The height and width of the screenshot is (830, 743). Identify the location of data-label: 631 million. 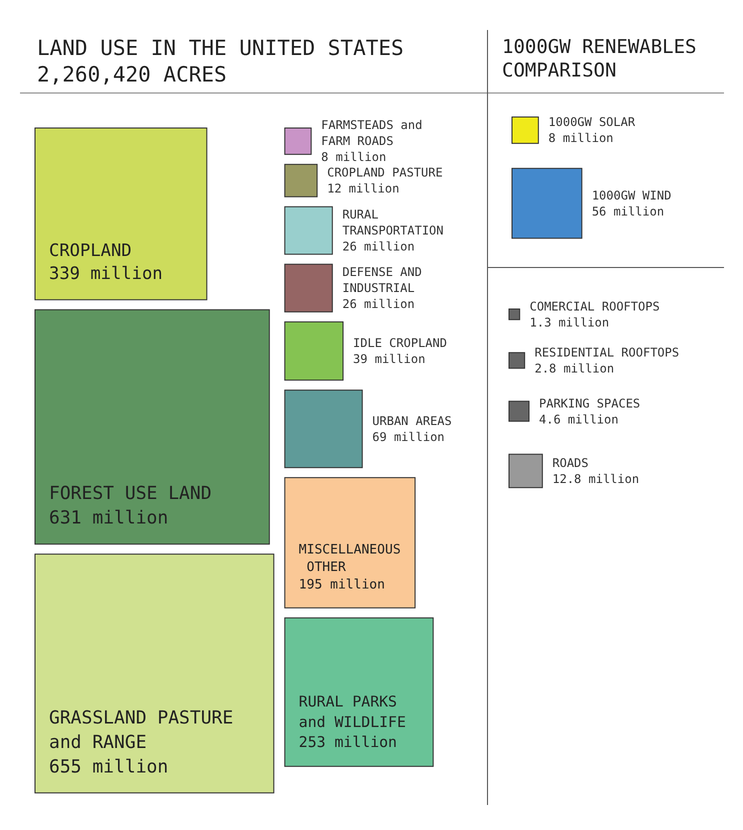
(108, 518).